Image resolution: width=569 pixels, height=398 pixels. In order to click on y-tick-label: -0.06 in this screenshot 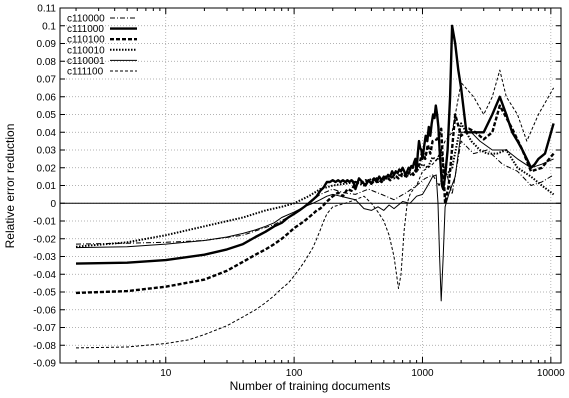, I will do `click(44, 310)`.